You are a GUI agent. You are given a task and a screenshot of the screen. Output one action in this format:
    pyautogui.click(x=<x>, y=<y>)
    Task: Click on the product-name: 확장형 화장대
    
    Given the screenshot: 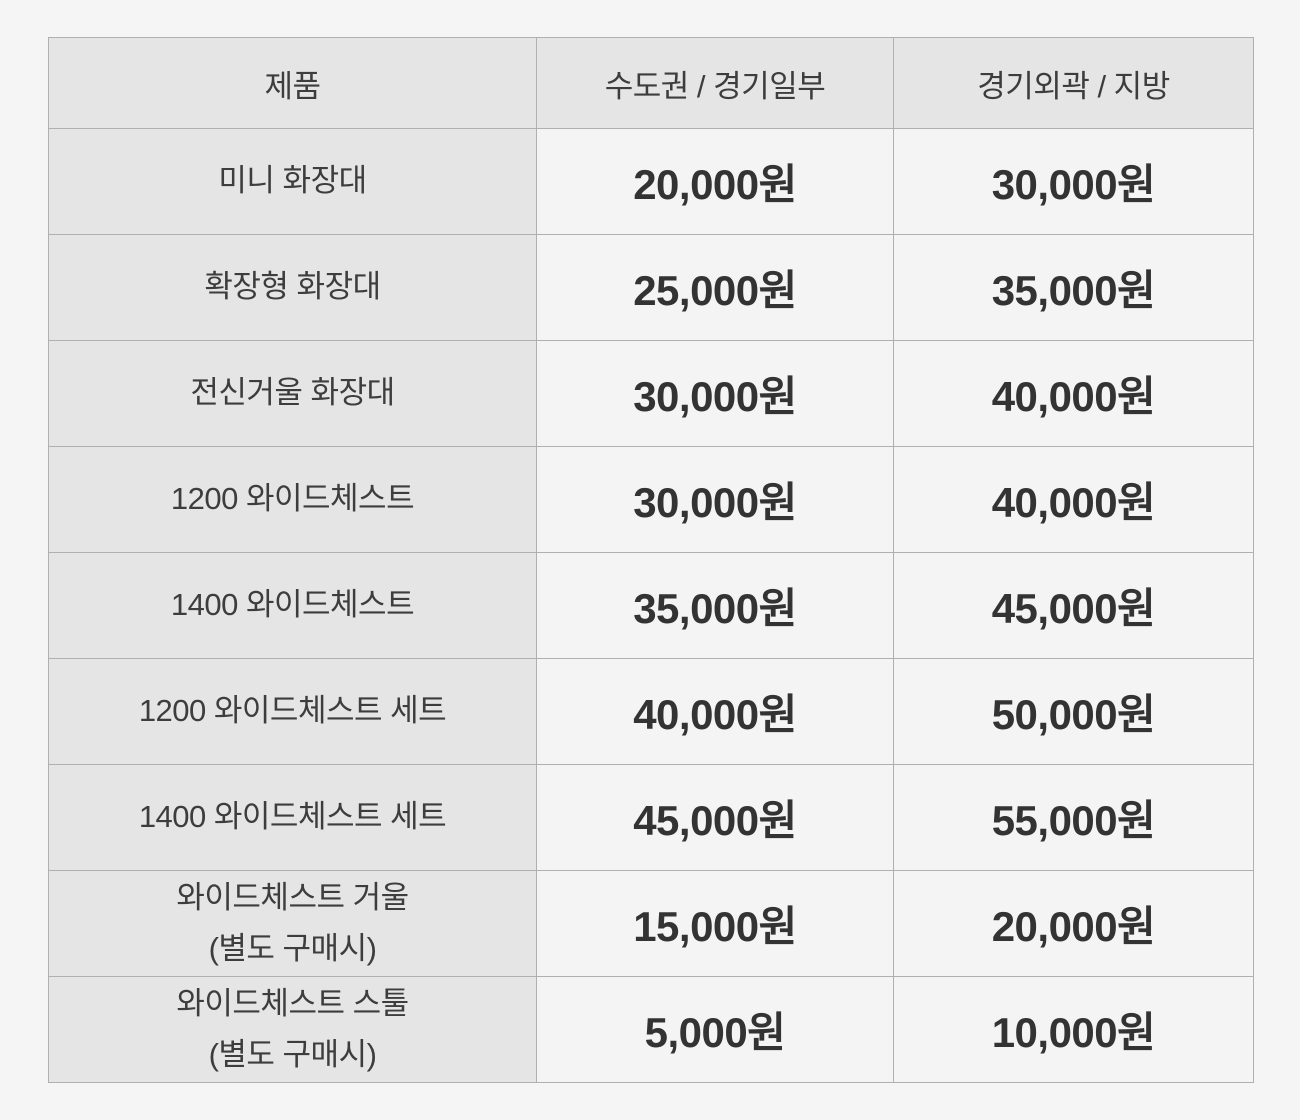 What is the action you would take?
    pyautogui.click(x=292, y=287)
    